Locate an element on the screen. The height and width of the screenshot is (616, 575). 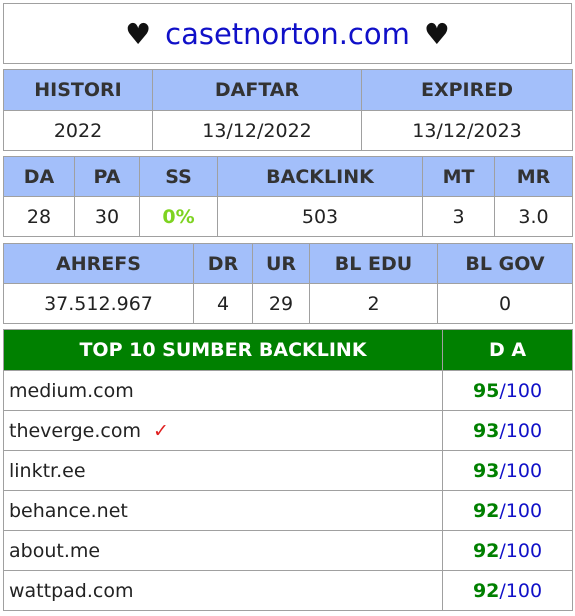
histori-value: 2022 is located at coordinates (78, 130).